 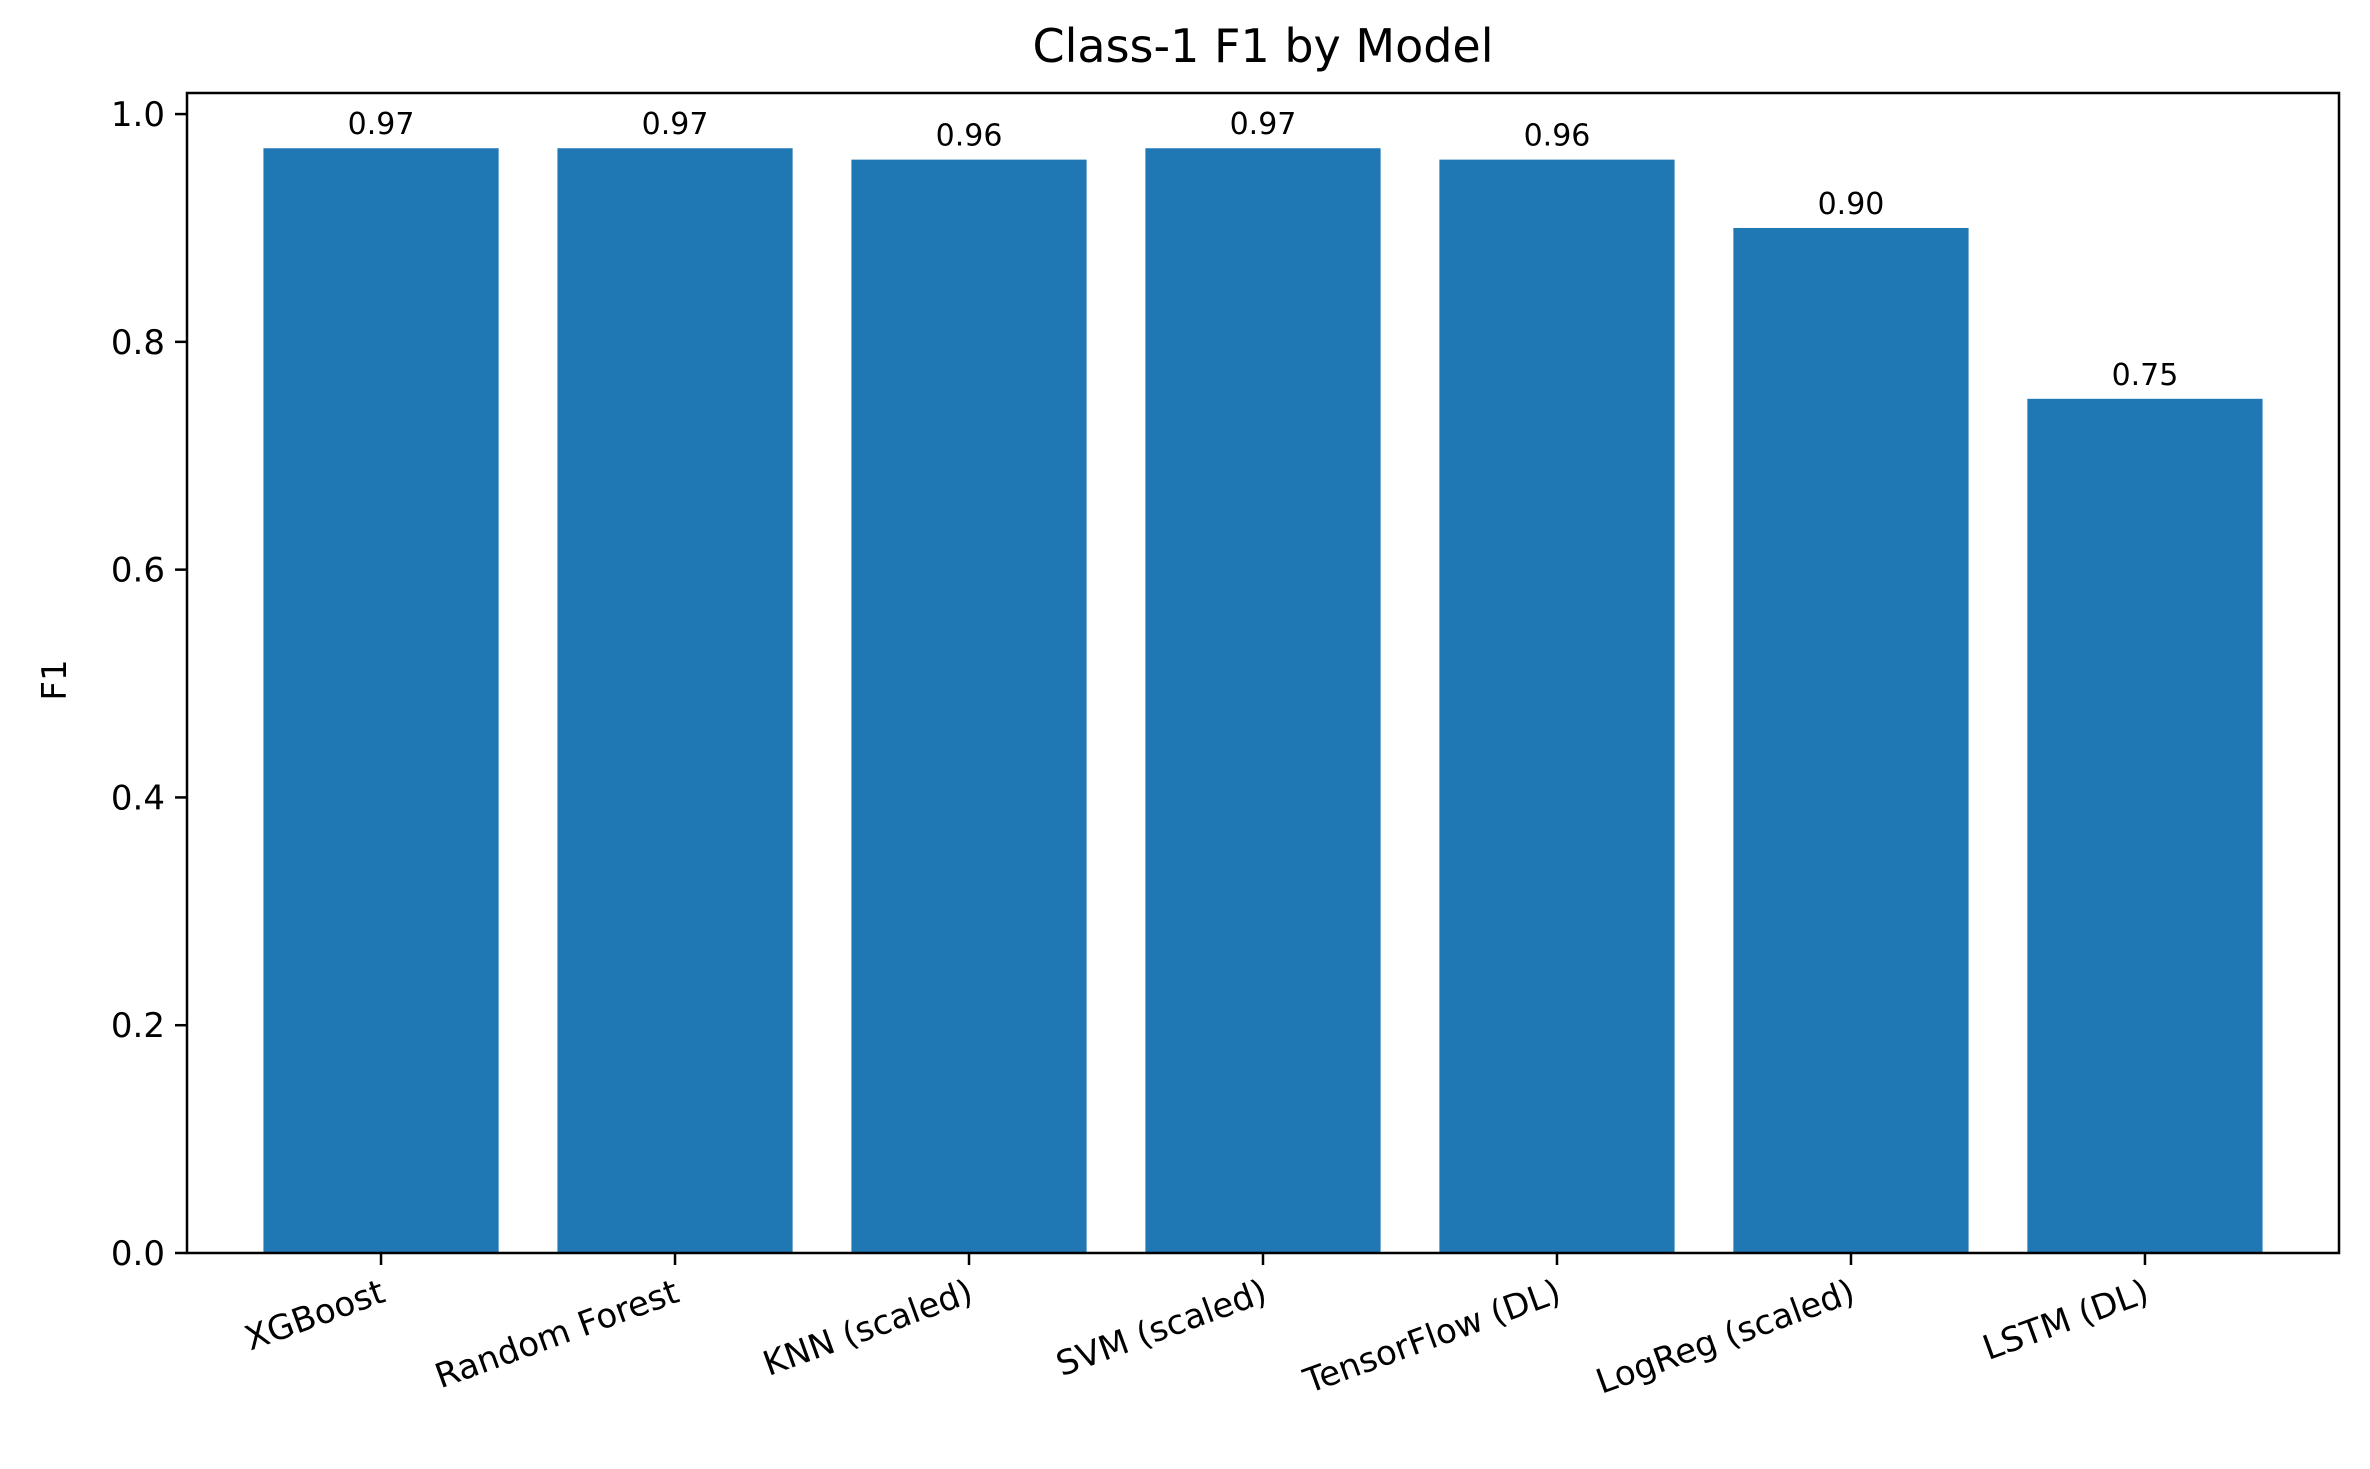 I want to click on value-label-logreg-scaled: 0.90, so click(x=1851, y=204).